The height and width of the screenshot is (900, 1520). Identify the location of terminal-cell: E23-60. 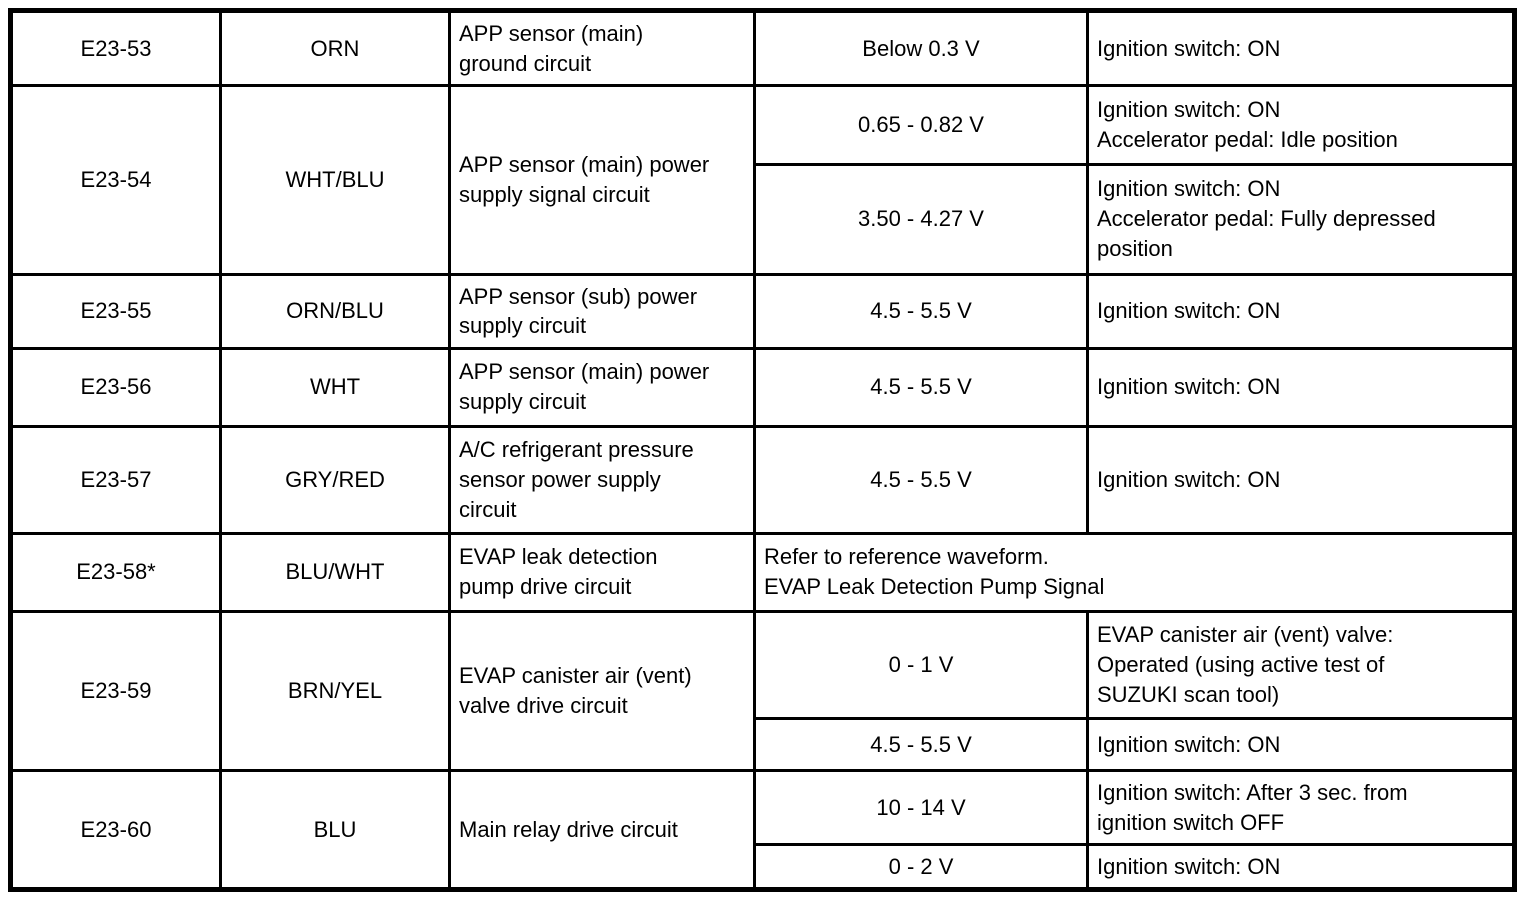
(115, 830).